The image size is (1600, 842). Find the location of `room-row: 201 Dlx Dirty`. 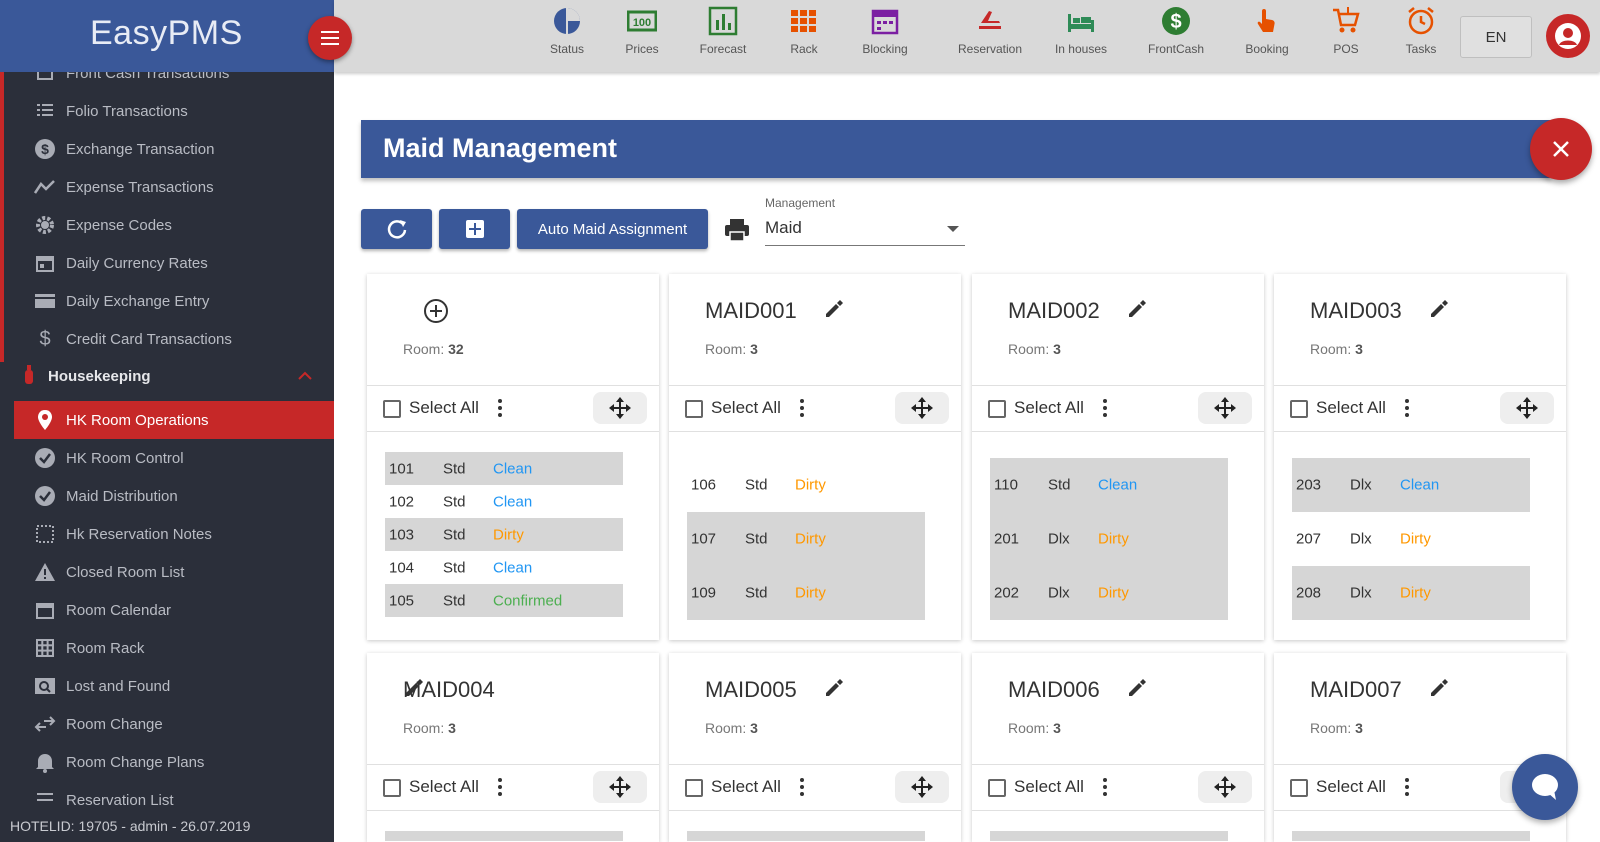

room-row: 201 Dlx Dirty is located at coordinates (1109, 539).